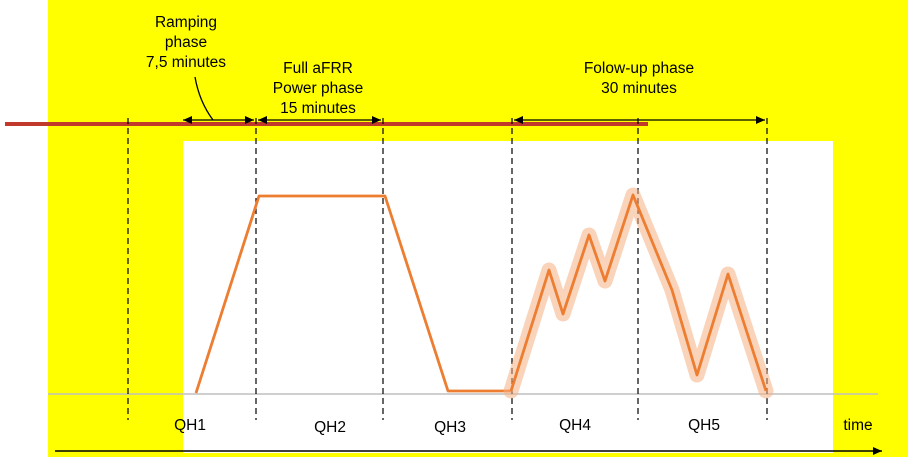  I want to click on qh-label: QH2, so click(330, 427).